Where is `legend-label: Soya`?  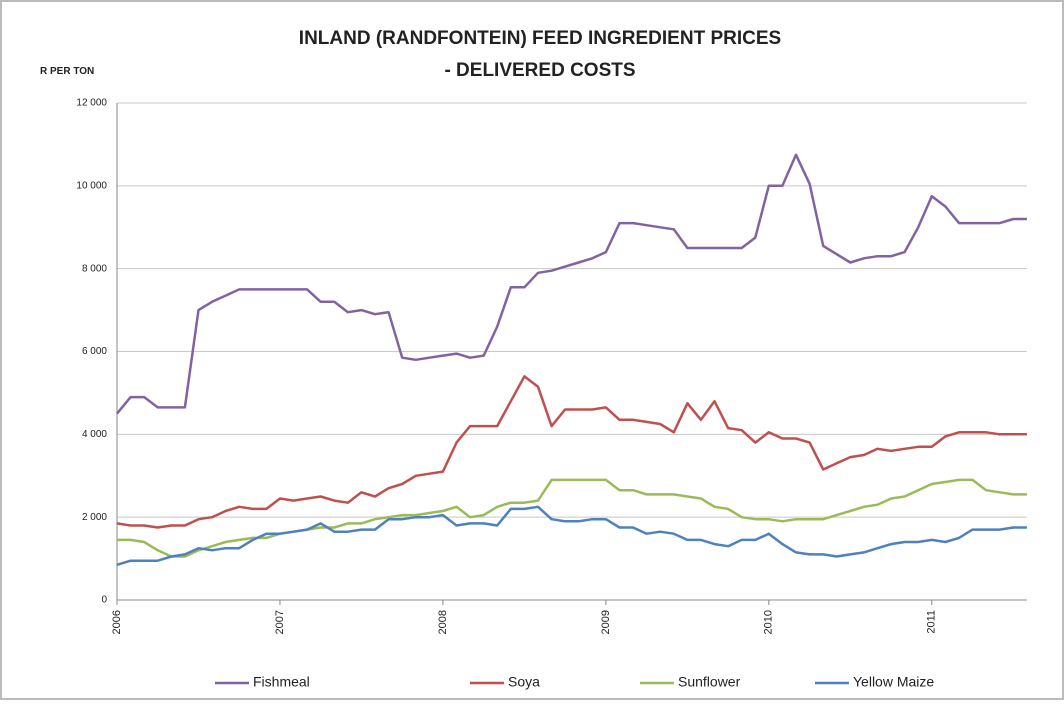
legend-label: Soya is located at coordinates (524, 682).